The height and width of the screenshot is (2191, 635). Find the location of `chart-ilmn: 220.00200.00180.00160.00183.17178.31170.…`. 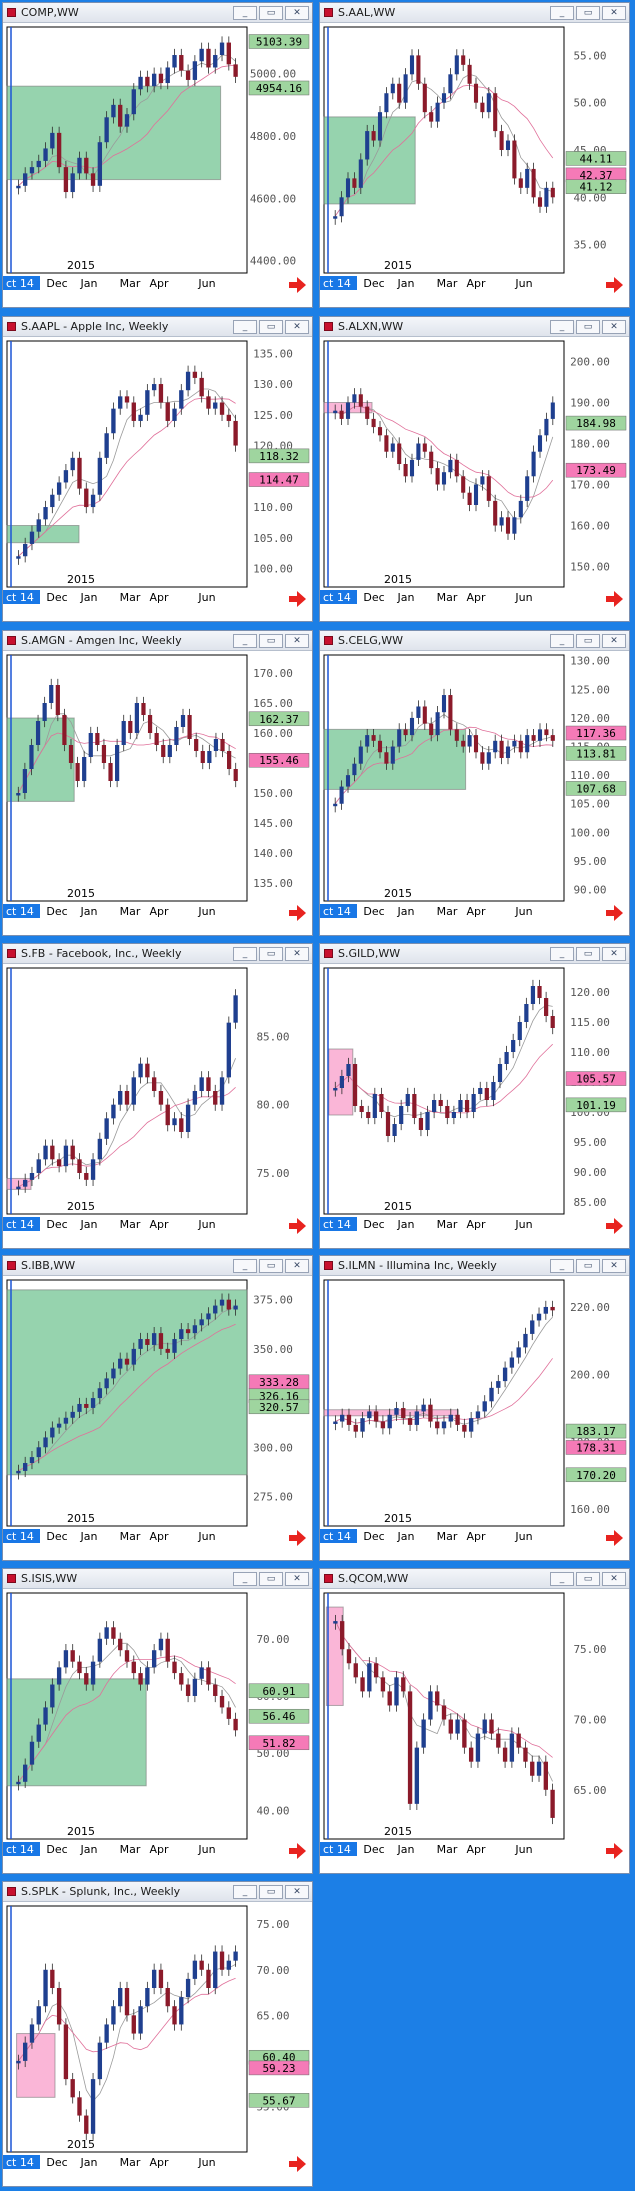

chart-ilmn: 220.00200.00180.00160.00183.17178.31170.… is located at coordinates (474, 1418).